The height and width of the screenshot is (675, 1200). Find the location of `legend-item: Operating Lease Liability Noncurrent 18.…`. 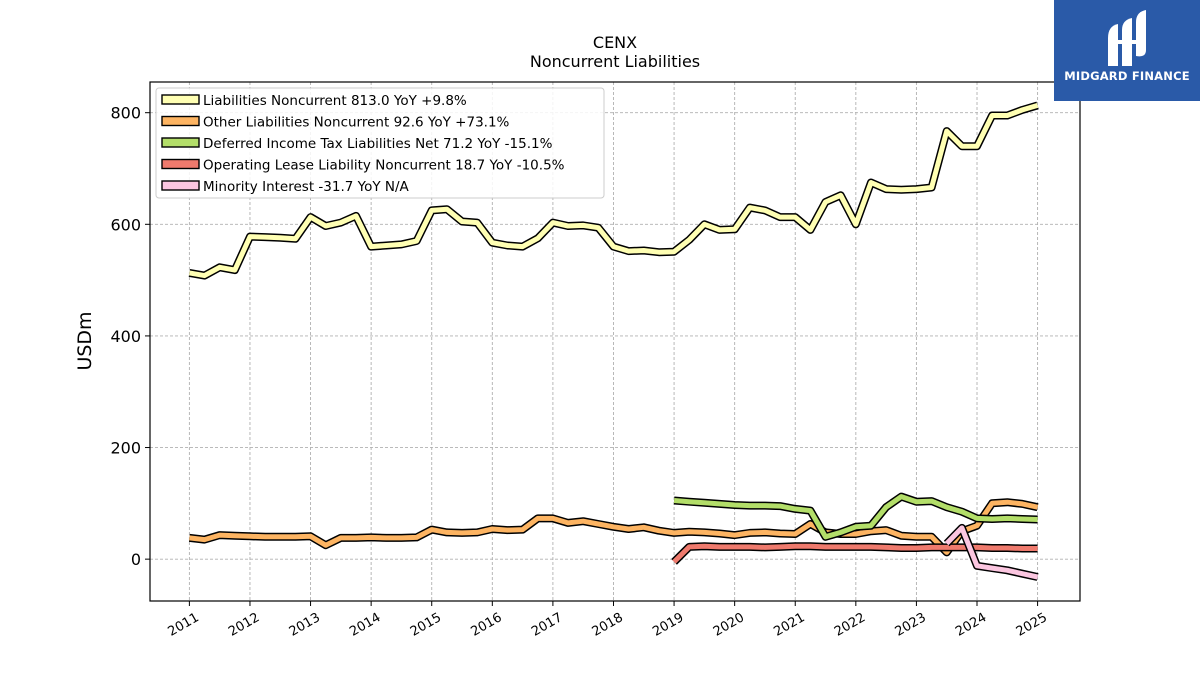

legend-item: Operating Lease Liability Noncurrent 18.… is located at coordinates (363, 166).